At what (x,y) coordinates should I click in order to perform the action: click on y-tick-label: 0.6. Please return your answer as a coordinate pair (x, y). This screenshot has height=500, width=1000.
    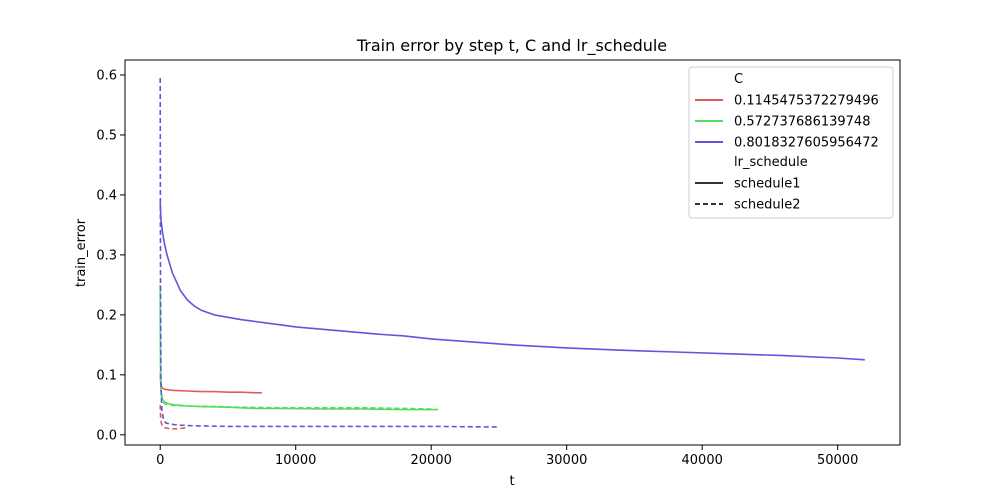
    Looking at the image, I should click on (106, 75).